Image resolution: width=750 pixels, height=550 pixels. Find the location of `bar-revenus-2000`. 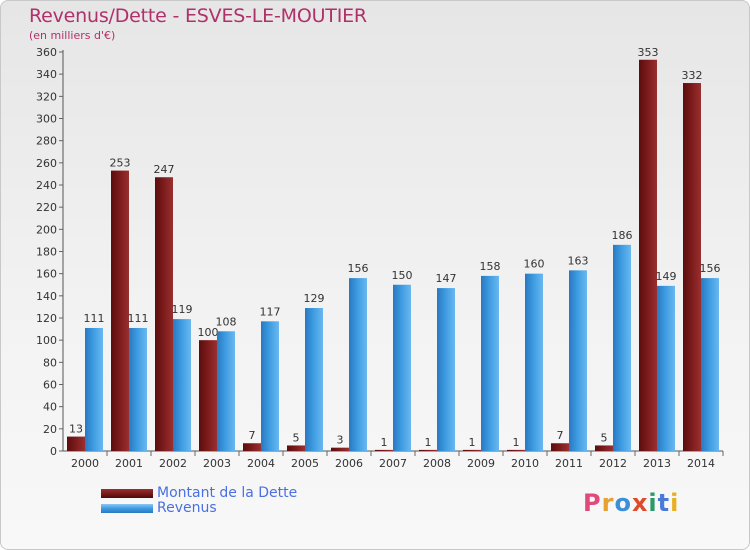

bar-revenus-2000 is located at coordinates (94, 389).